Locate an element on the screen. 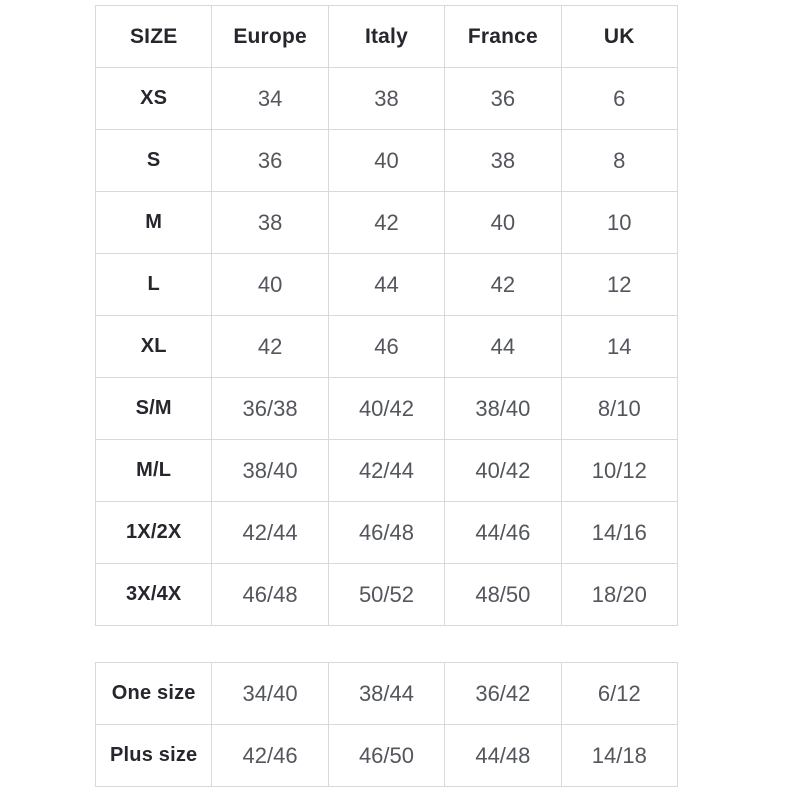 This screenshot has height=800, width=800. table-row: 1X/2X 42/44 46/48 44/46 14/16 is located at coordinates (386, 532).